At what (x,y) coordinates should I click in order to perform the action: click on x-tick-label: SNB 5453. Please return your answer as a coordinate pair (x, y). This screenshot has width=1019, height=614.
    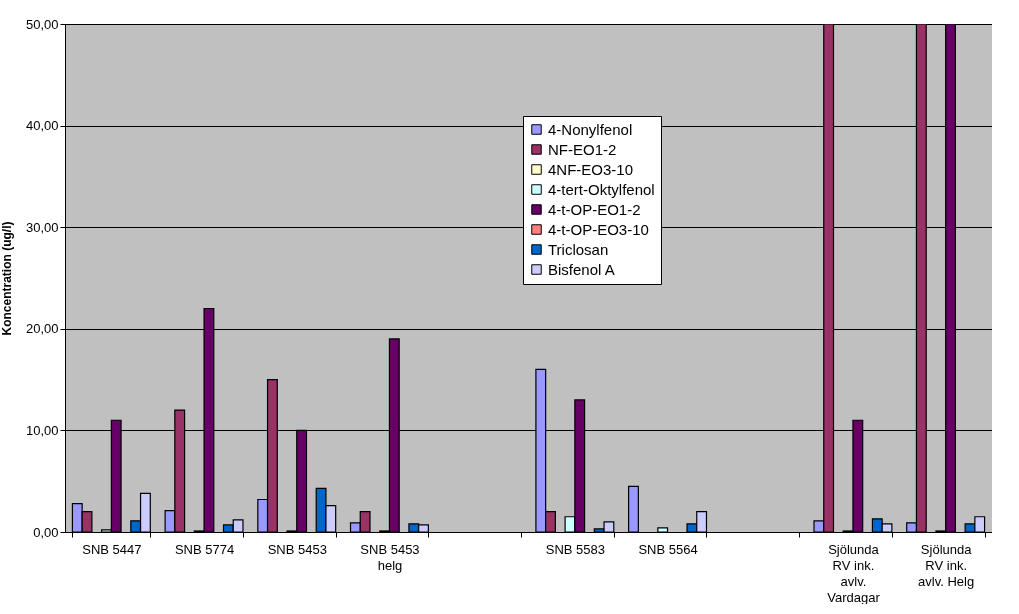
    Looking at the image, I should click on (297, 549).